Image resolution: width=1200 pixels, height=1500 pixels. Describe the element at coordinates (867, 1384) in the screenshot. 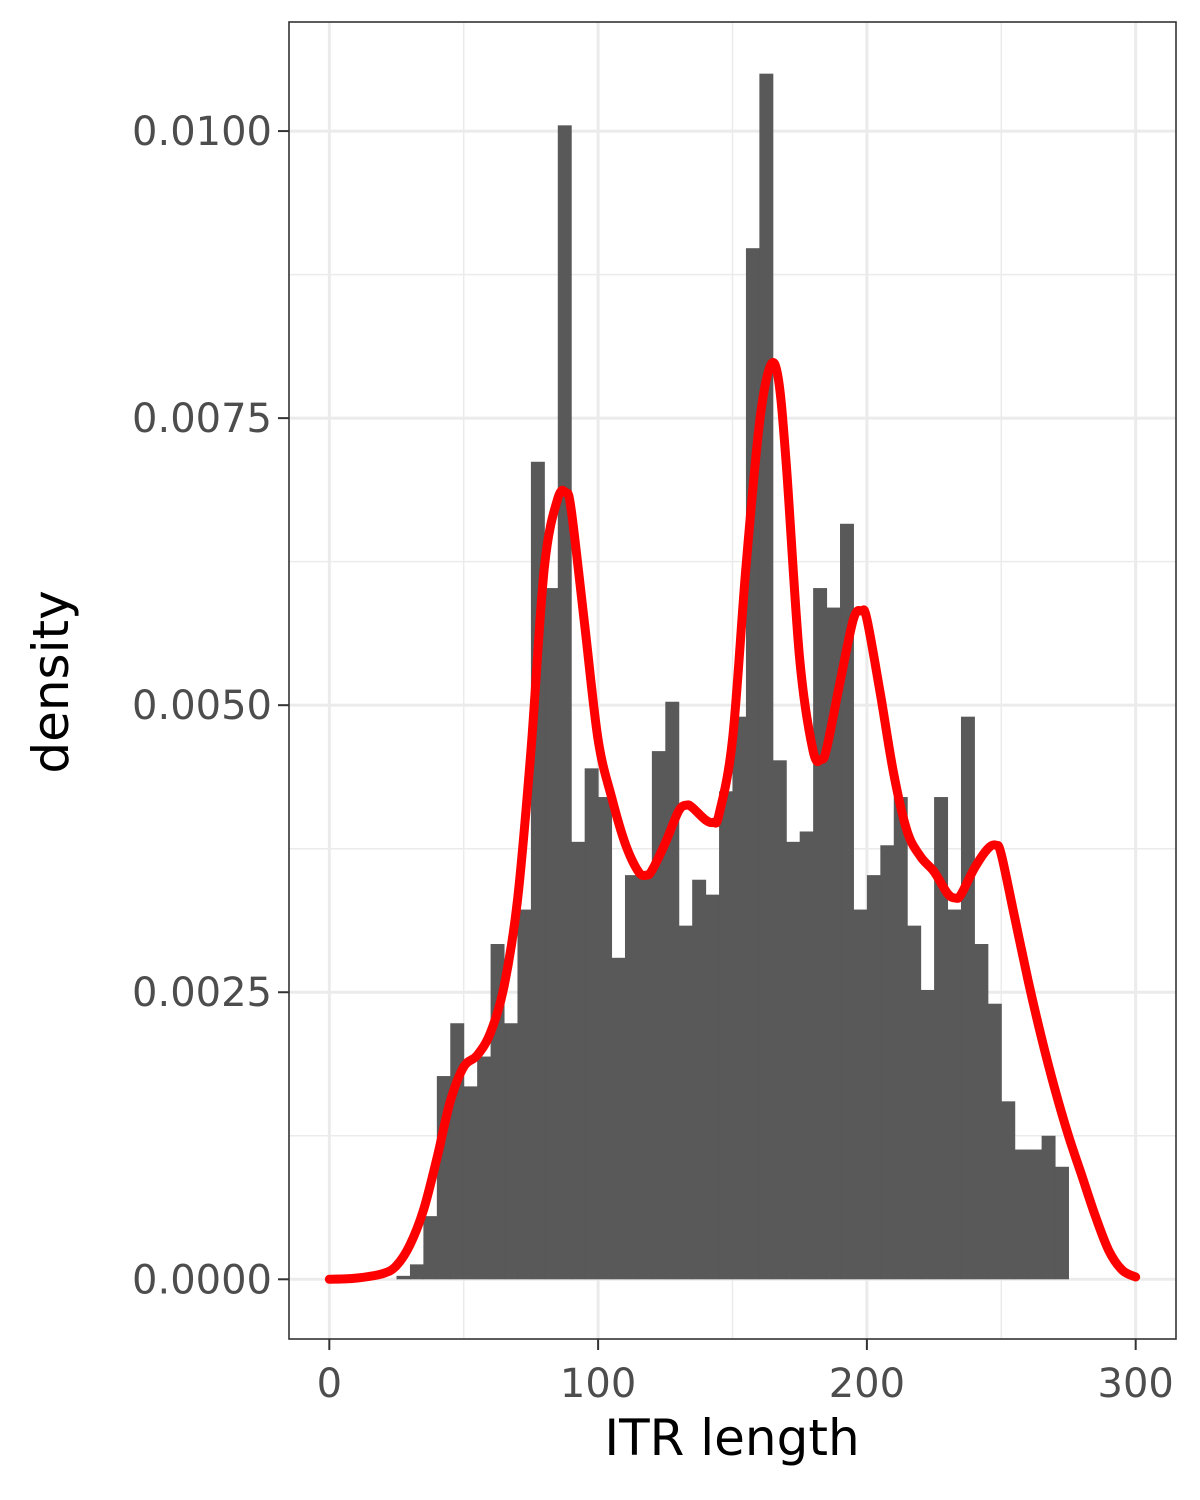

I see `x-tick-label: 200` at that location.